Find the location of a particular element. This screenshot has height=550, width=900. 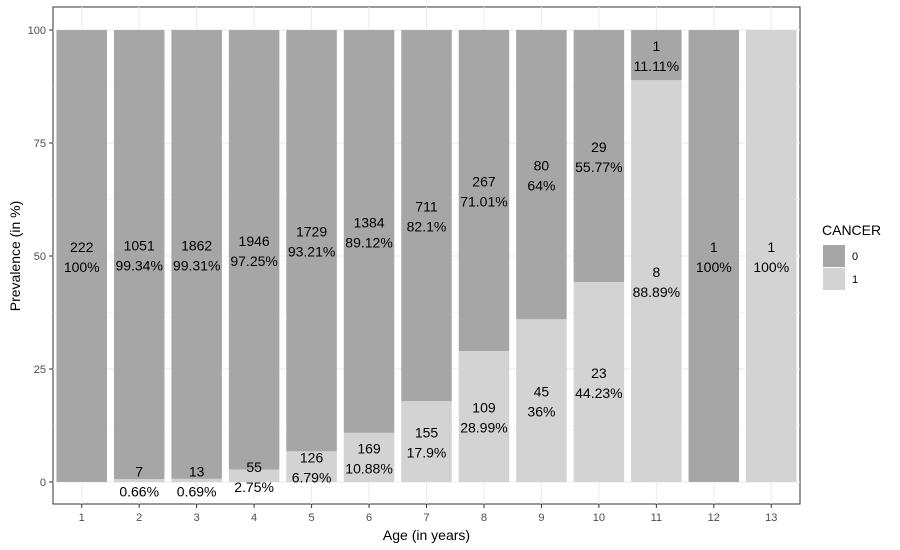

x-tick-label: 1 is located at coordinates (82, 518).